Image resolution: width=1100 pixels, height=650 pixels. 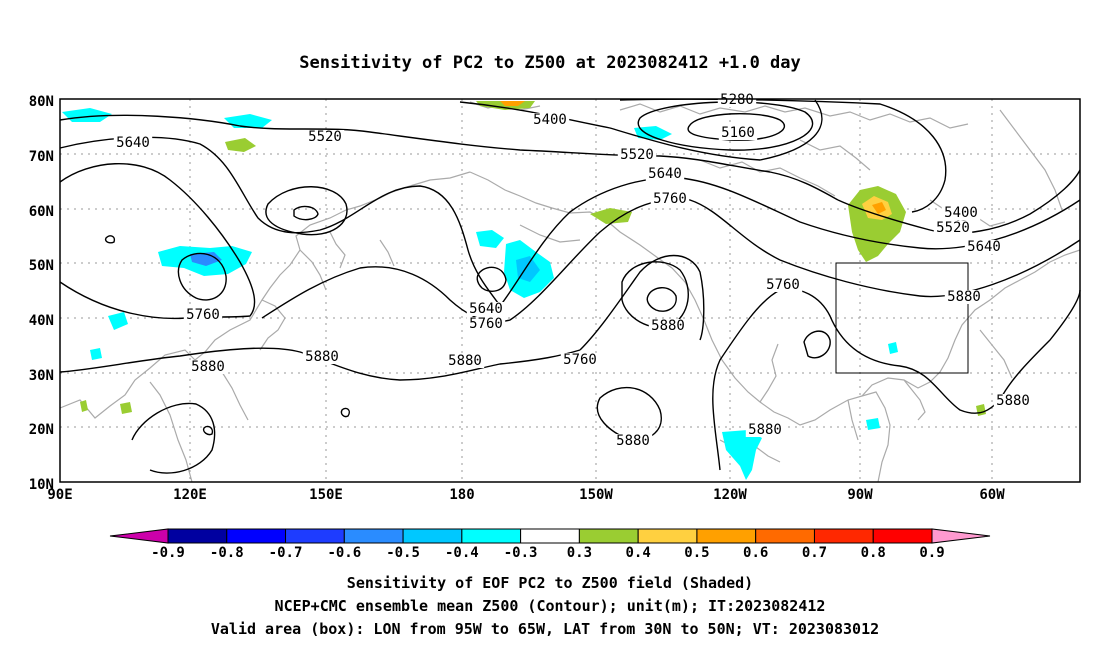 What do you see at coordinates (41, 157) in the screenshot?
I see `lat-label: 70N` at bounding box center [41, 157].